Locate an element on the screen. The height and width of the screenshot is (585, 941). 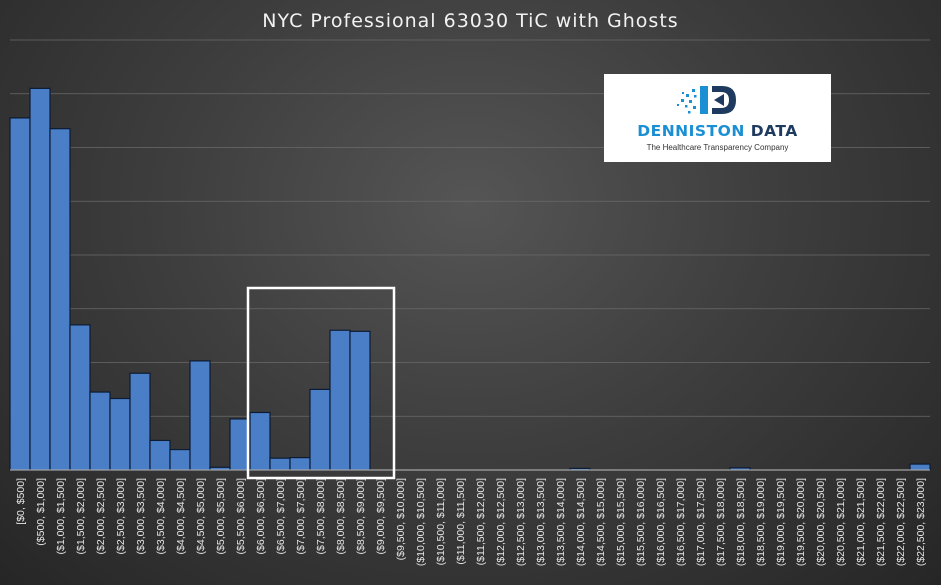
x-tick-label: ($16,000, $16,500] is located at coordinates (661, 522).